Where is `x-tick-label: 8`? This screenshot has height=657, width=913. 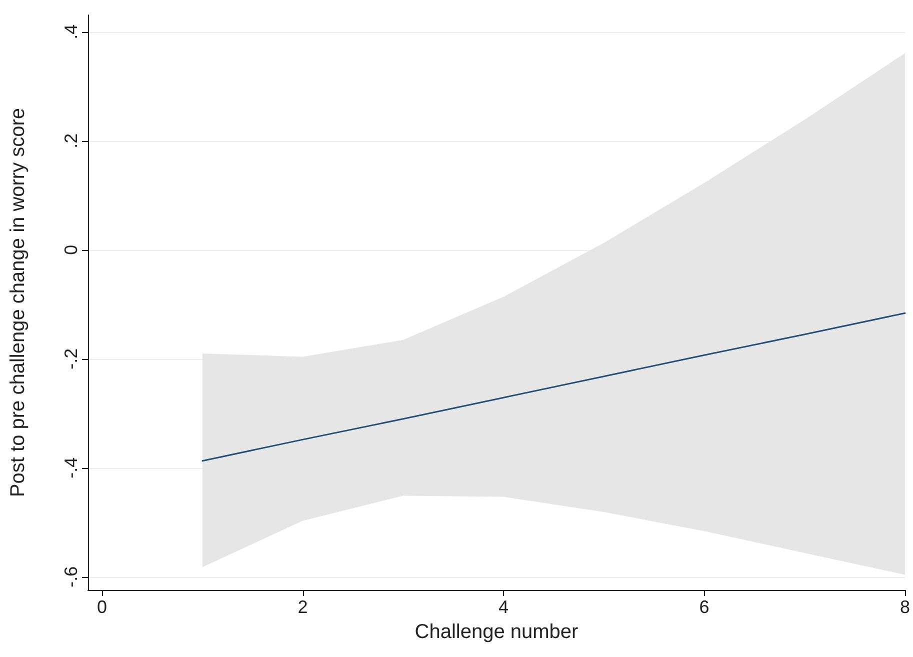 x-tick-label: 8 is located at coordinates (905, 607).